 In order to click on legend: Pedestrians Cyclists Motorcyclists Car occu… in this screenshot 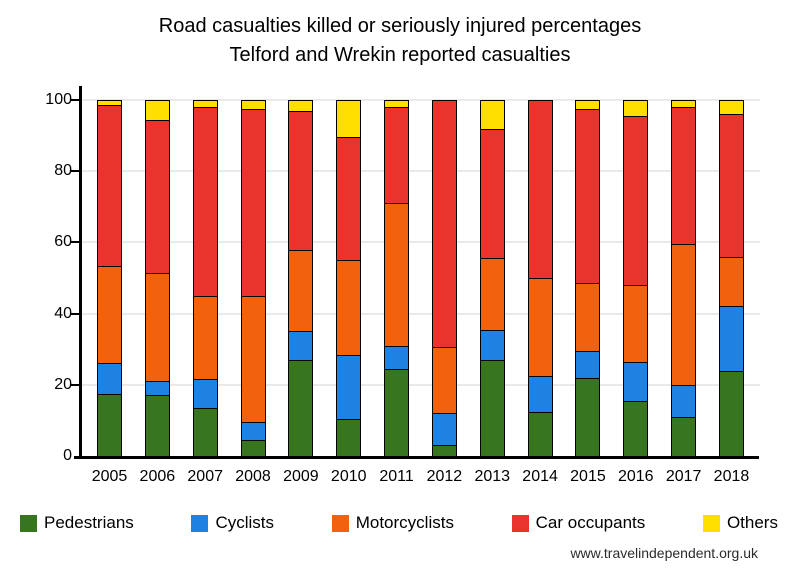, I will do `click(399, 523)`.